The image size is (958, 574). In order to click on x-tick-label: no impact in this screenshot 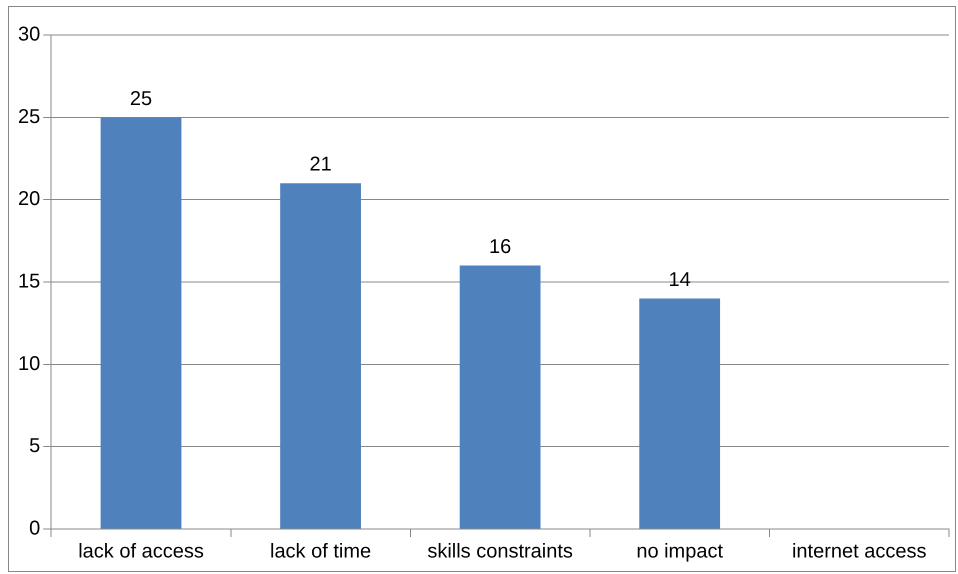, I will do `click(680, 551)`.